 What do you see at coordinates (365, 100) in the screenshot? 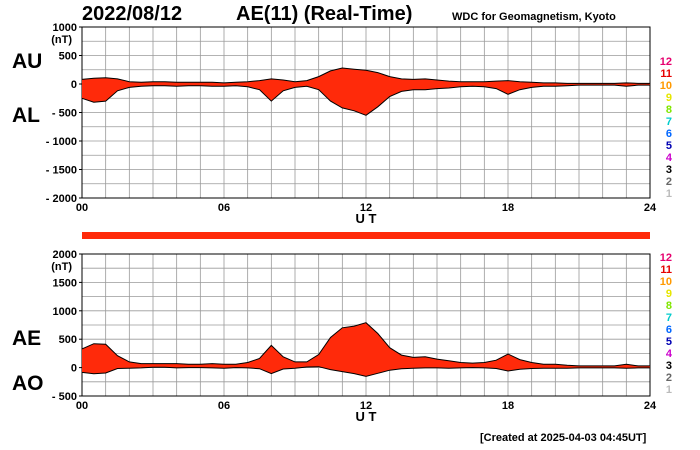
I see `series-line-al` at bounding box center [365, 100].